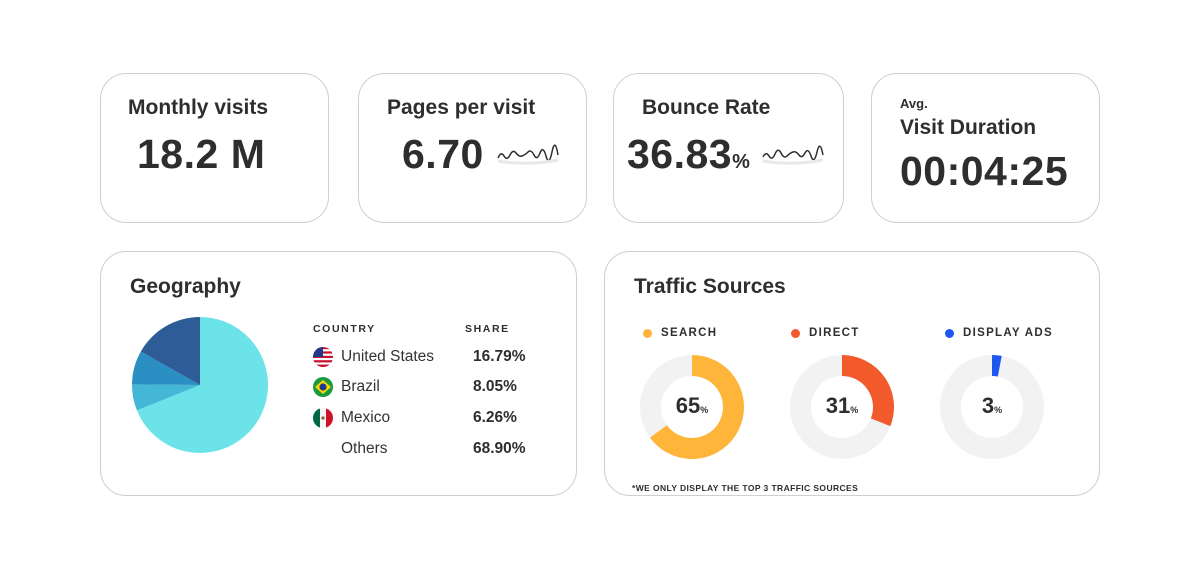 Image resolution: width=1200 pixels, height=588 pixels. I want to click on bounce-rate-number: 36.83, so click(680, 154).